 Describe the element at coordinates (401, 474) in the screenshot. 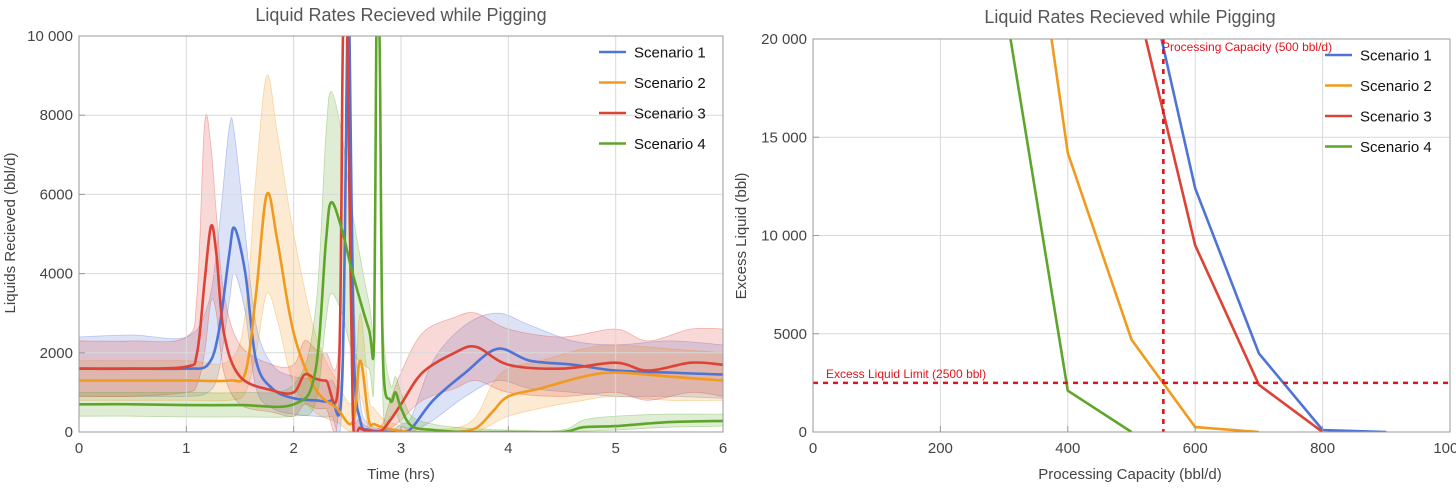

I see `x-axis-label: Time (hrs)` at that location.